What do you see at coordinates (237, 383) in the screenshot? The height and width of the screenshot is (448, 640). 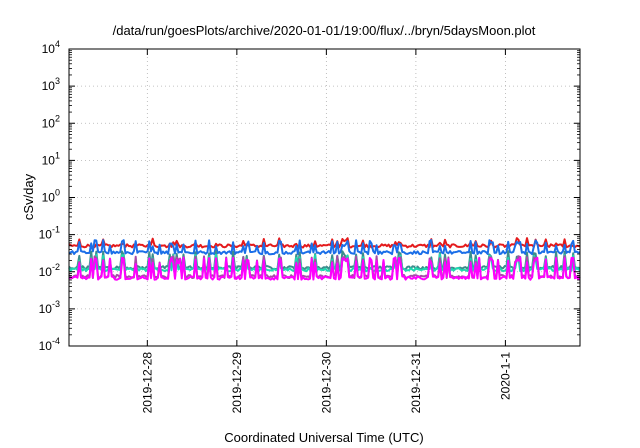 I see `x-tick-label: 2019-12-29` at bounding box center [237, 383].